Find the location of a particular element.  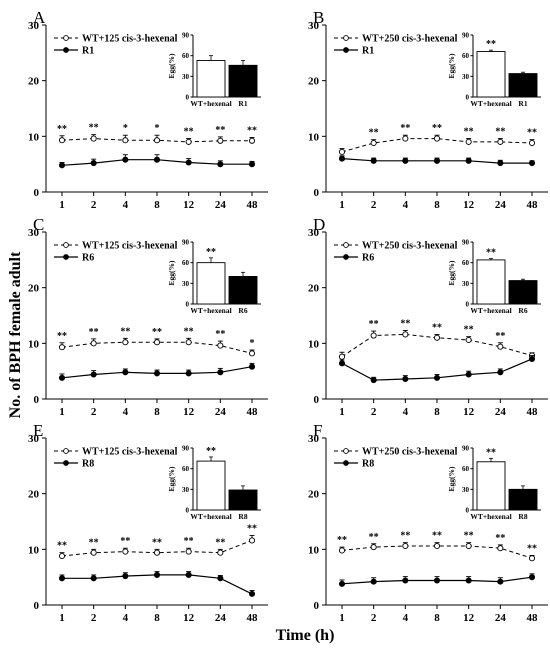

x-tick-label: 24 is located at coordinates (501, 205).